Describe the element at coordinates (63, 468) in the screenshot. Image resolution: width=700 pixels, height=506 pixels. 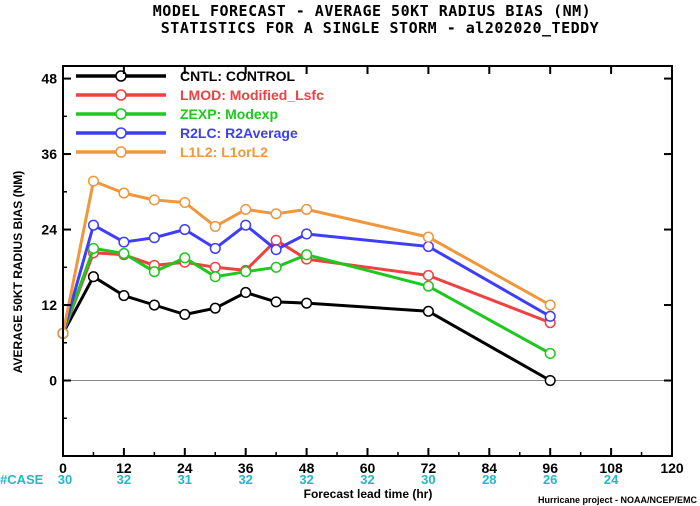
I see `x-tick-label: 0` at that location.